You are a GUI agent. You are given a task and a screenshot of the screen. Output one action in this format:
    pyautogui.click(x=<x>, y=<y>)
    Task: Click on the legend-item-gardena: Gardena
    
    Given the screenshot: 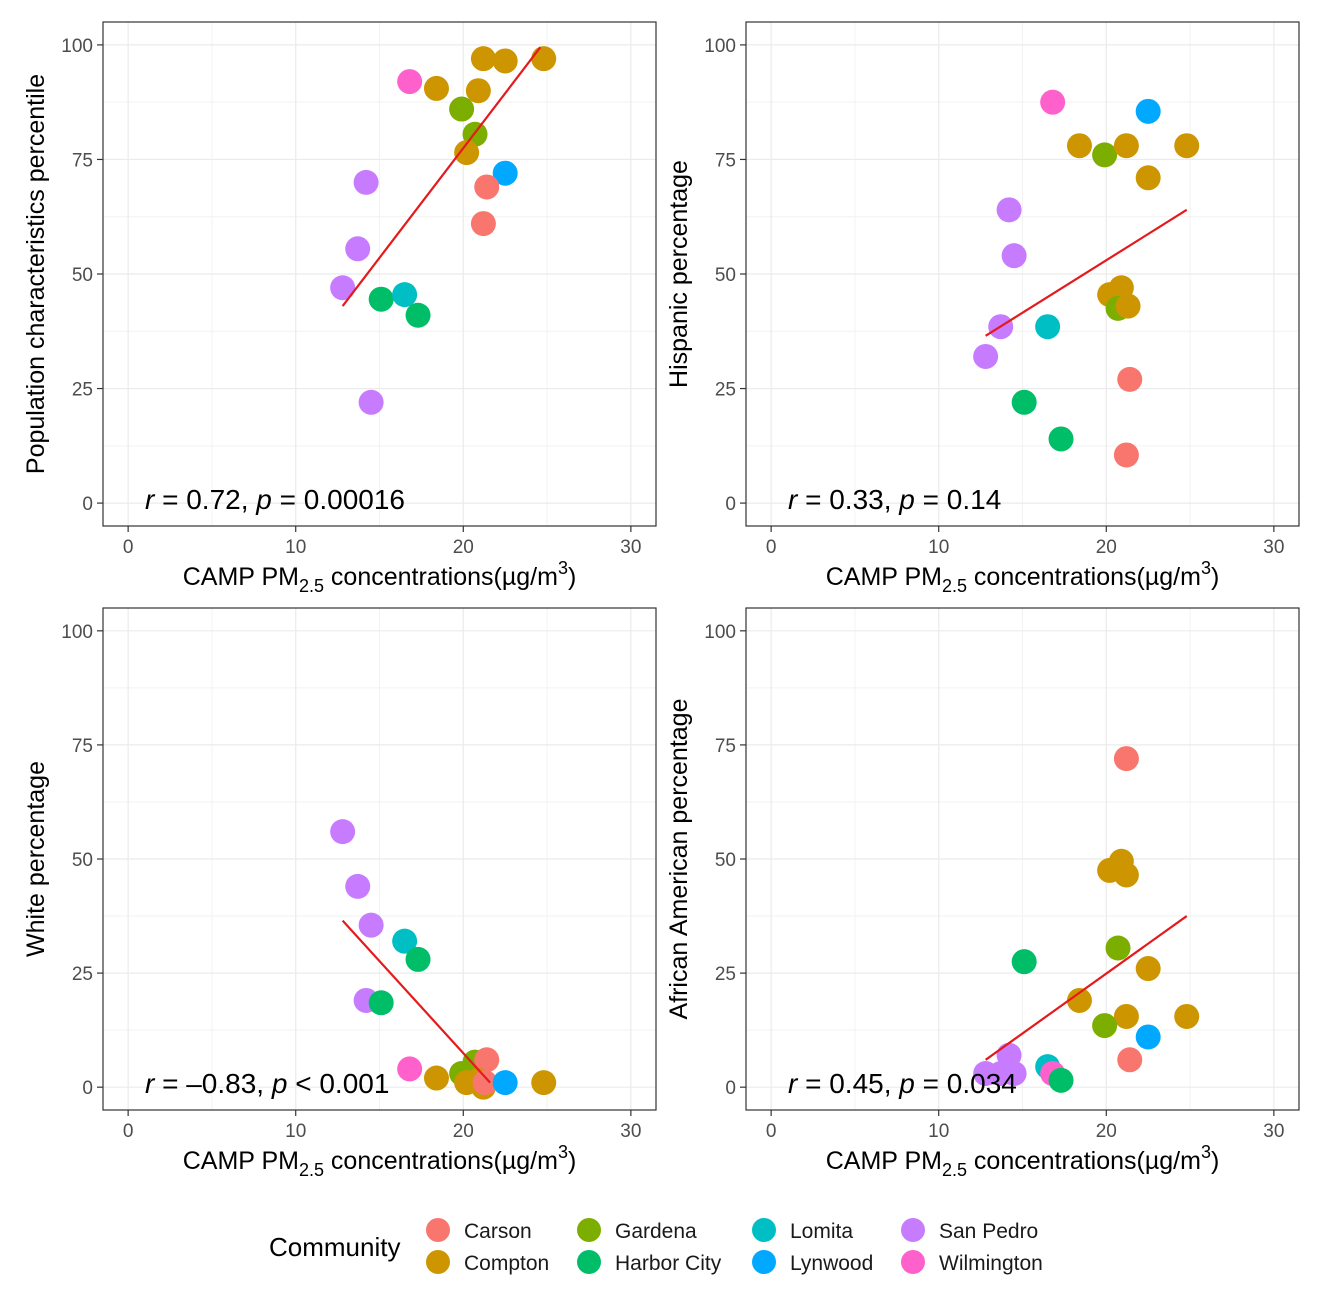 What is the action you would take?
    pyautogui.click(x=637, y=1230)
    